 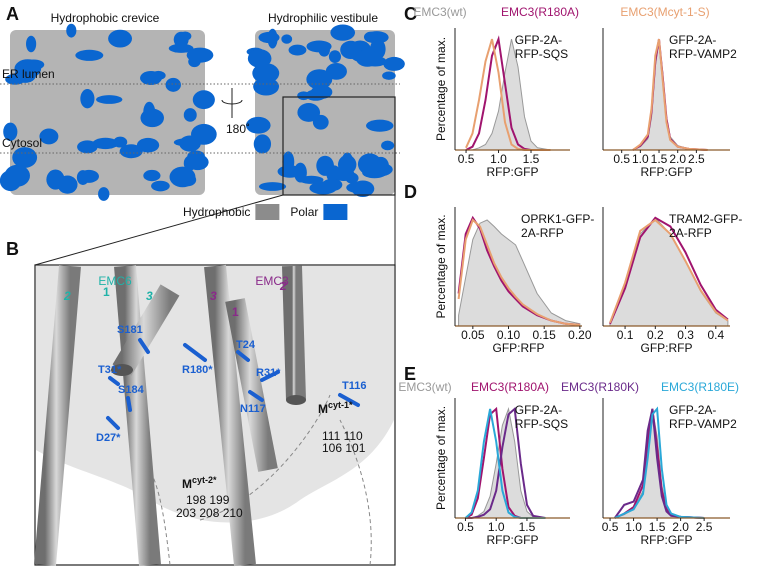 What do you see at coordinates (105, 18) in the screenshot?
I see `structure-title: Hydrophobic crevice` at bounding box center [105, 18].